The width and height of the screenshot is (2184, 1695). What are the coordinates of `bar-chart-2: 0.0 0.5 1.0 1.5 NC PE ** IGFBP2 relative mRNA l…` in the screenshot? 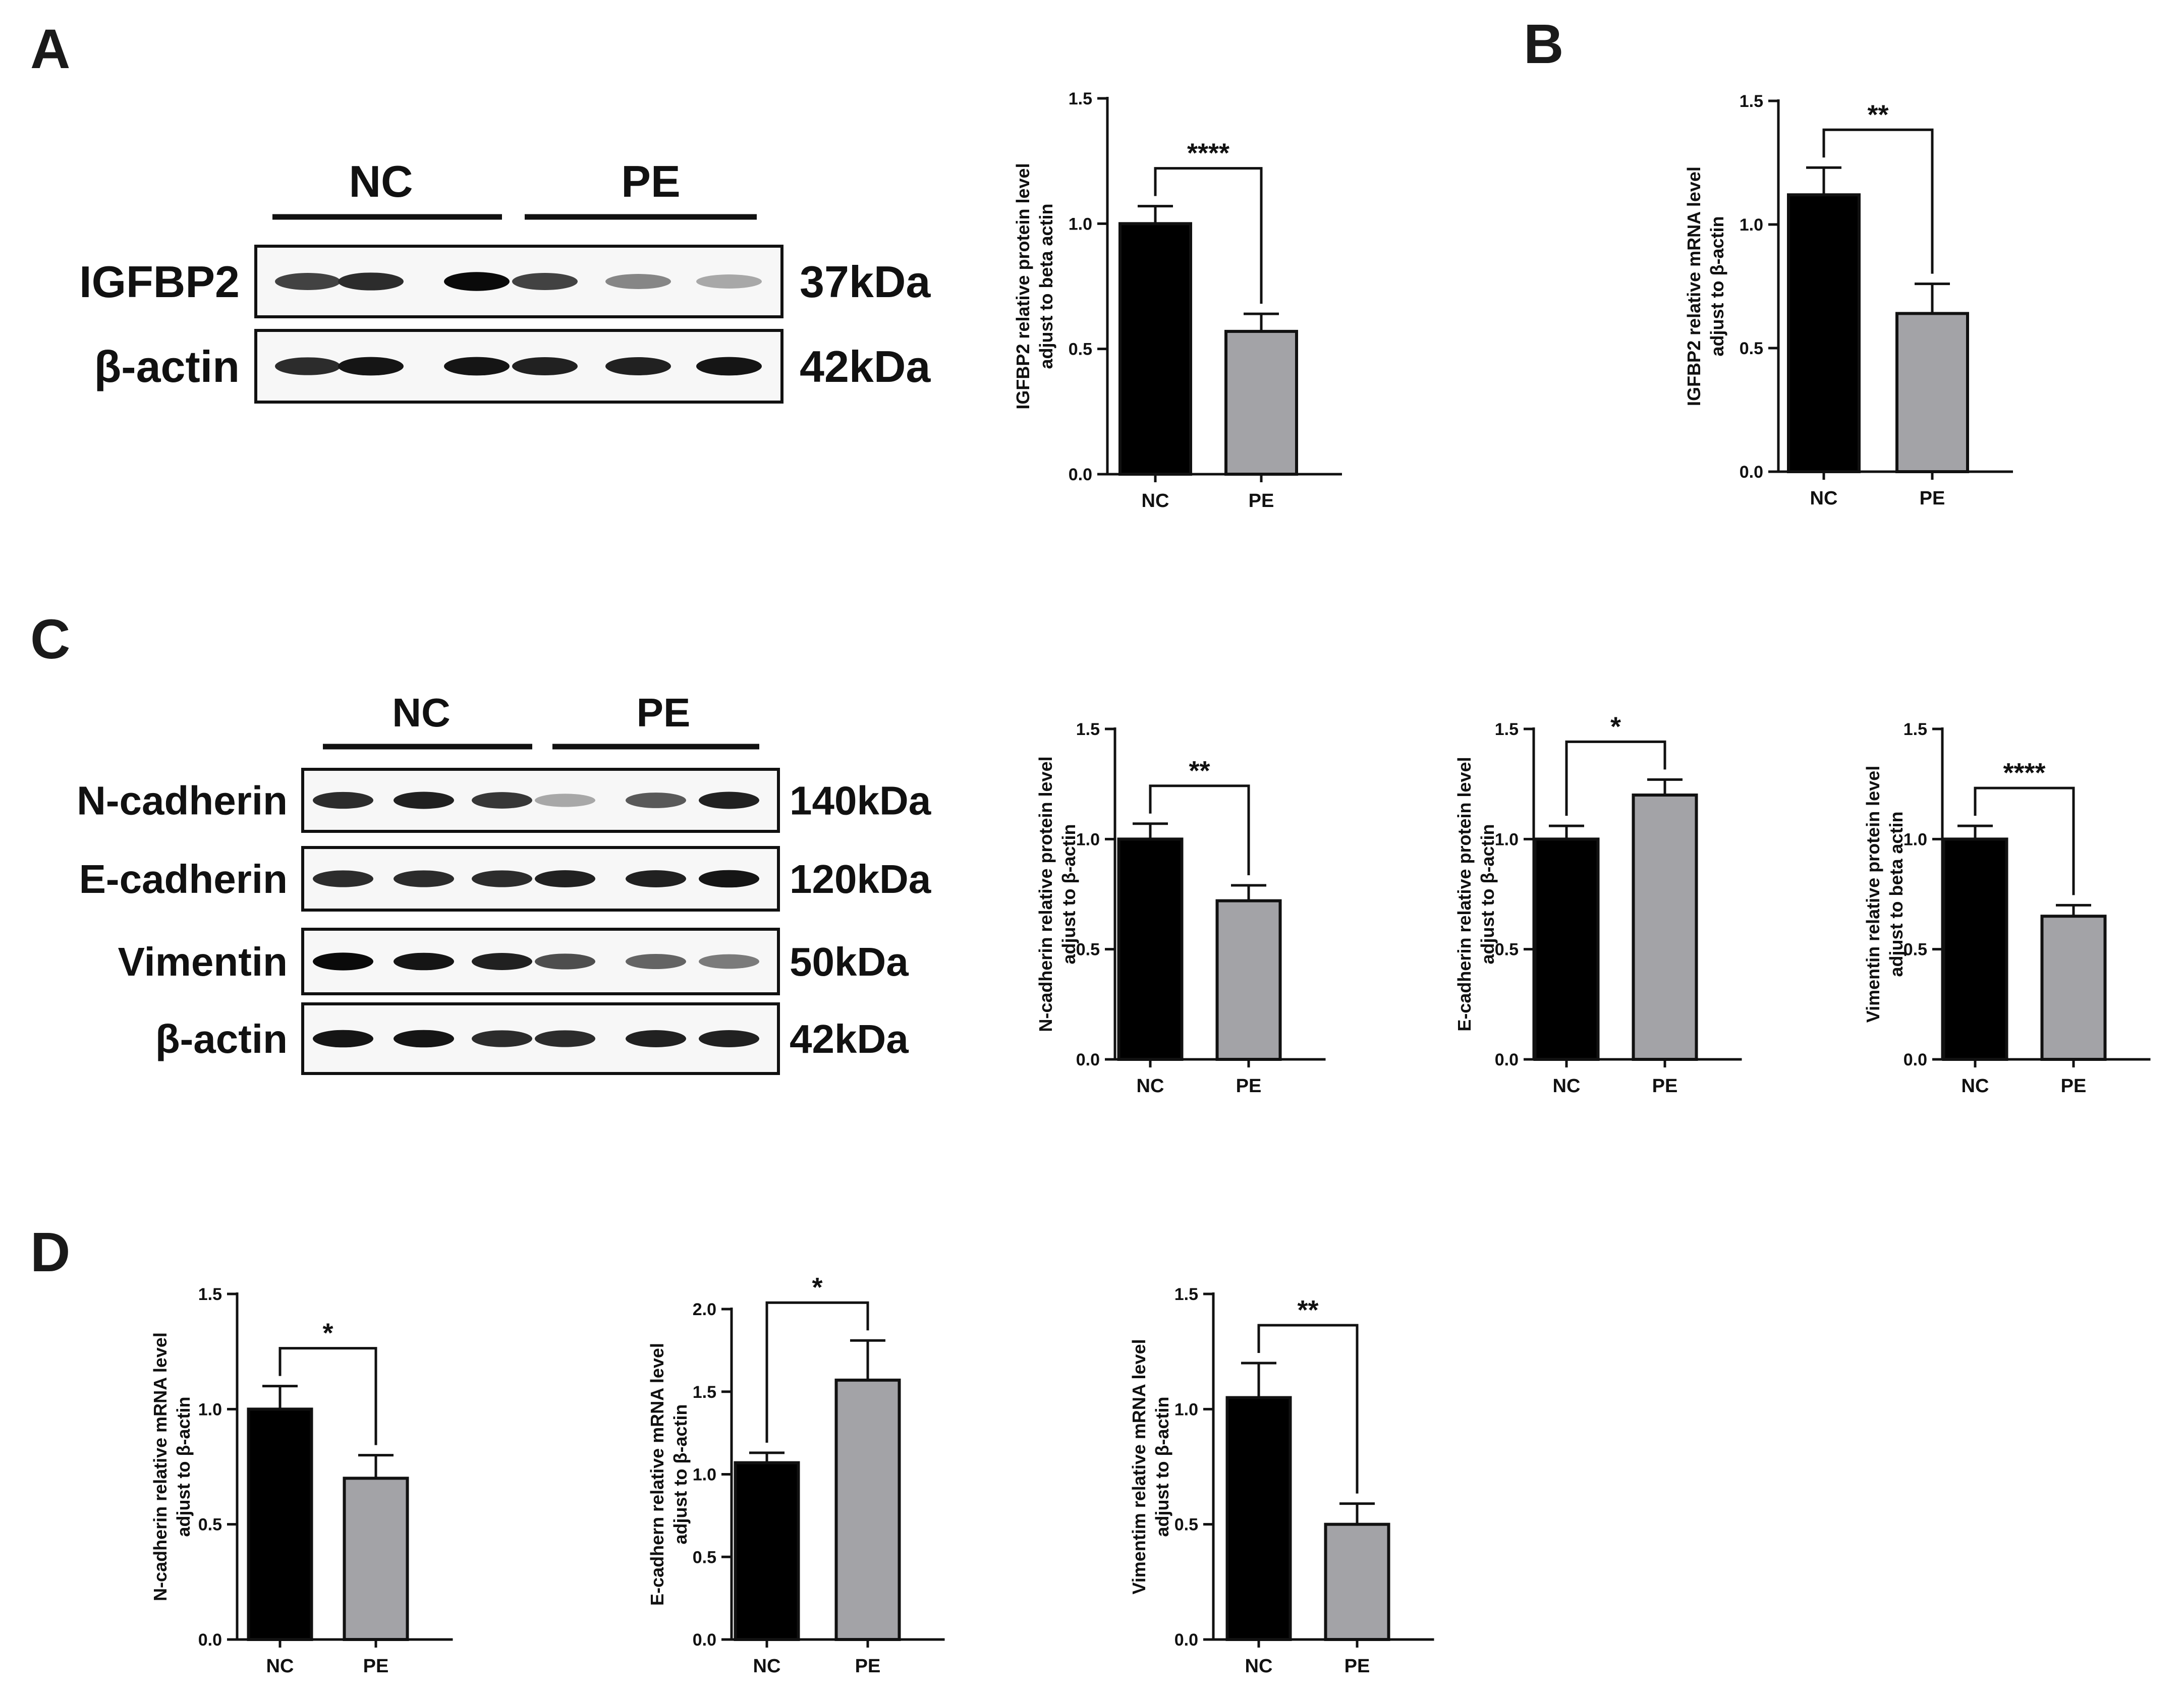 It's located at (1848, 300).